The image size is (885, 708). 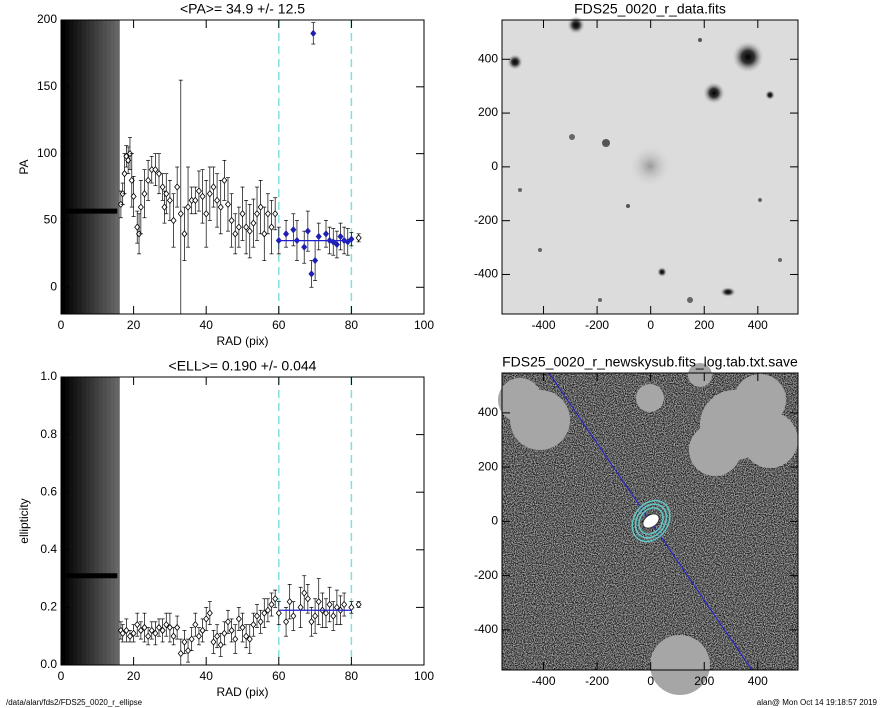 What do you see at coordinates (48, 549) in the screenshot?
I see `y-tick-label: 0.4` at bounding box center [48, 549].